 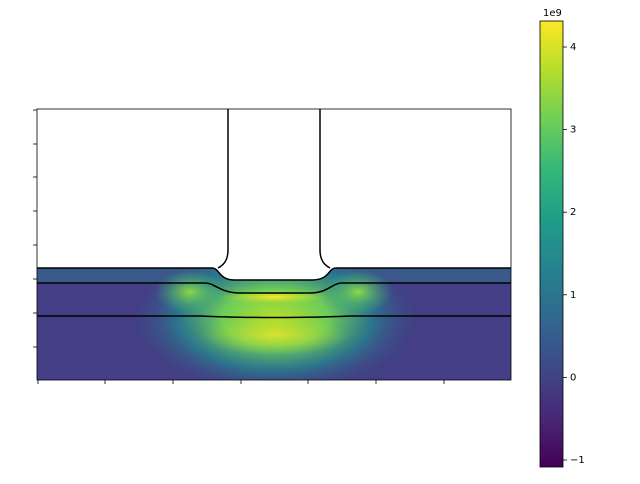 I want to click on colorbar-offset: 1e9, so click(x=552, y=13).